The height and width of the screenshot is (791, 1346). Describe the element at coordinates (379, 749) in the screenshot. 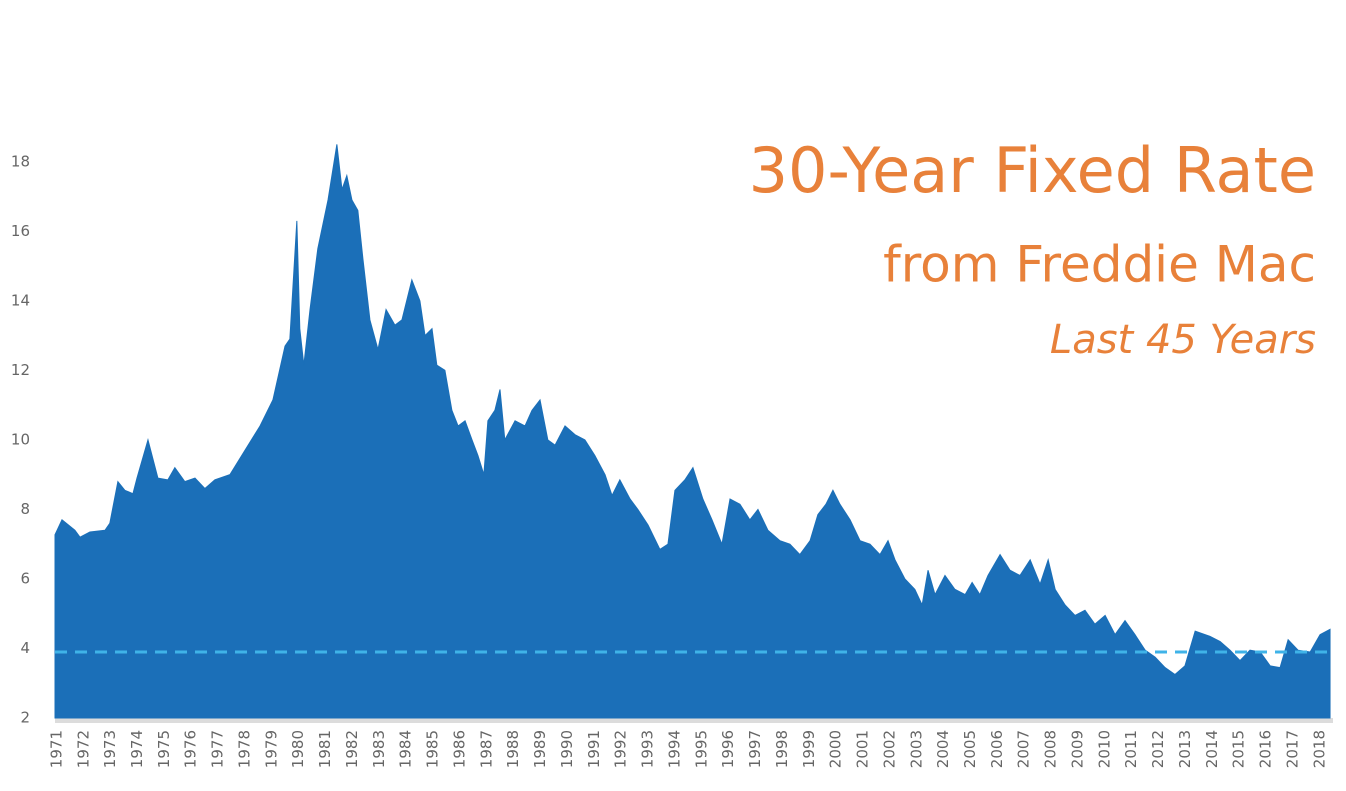

I see `x-tick-label: 1983` at that location.